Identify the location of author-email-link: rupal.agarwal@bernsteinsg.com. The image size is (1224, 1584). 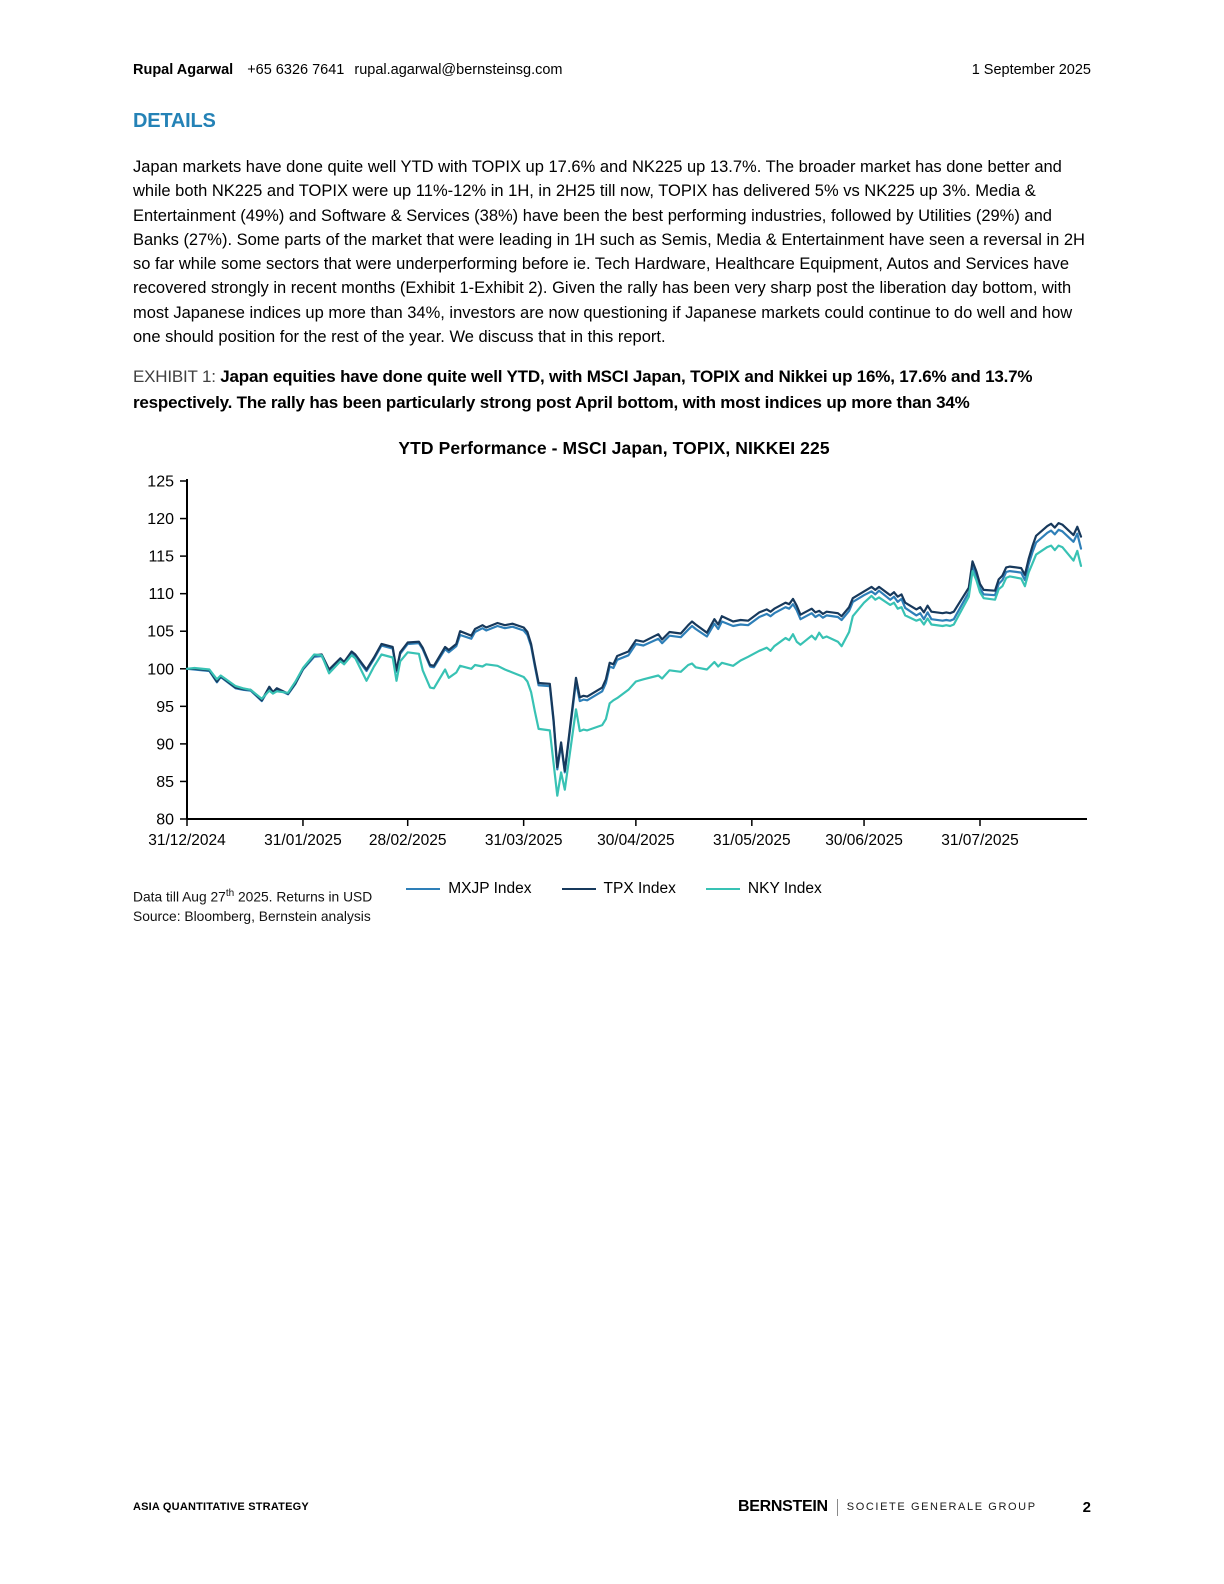
(458, 70).